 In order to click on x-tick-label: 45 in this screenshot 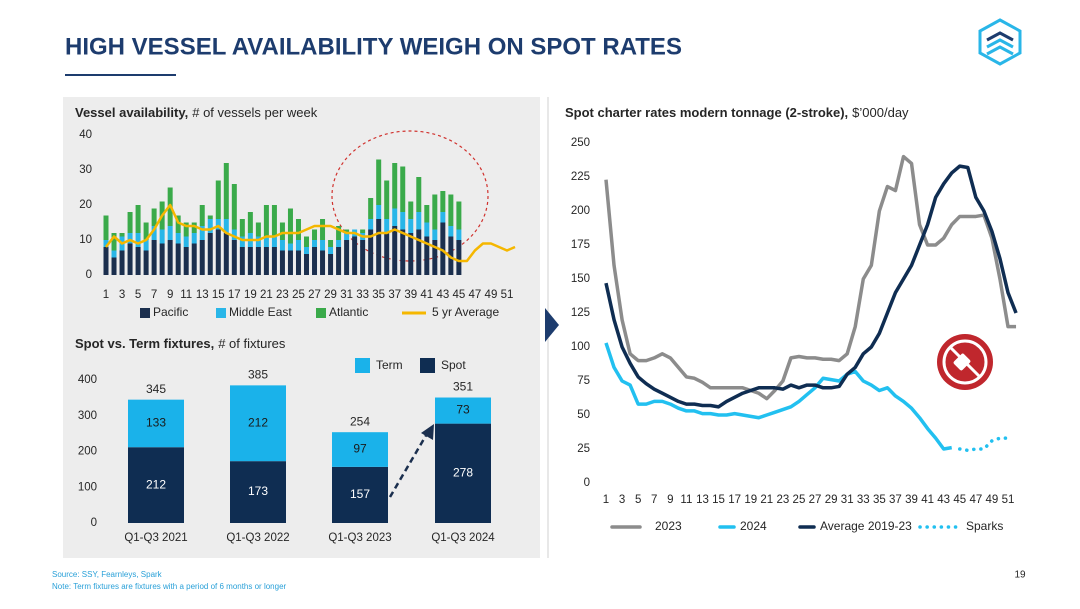, I will do `click(959, 500)`.